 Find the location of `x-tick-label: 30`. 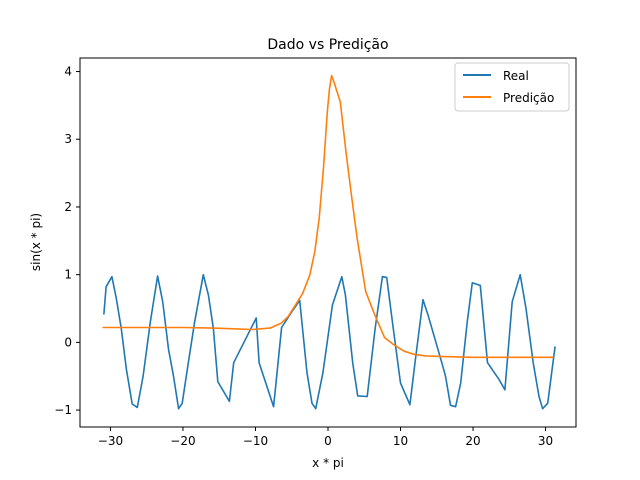

x-tick-label: 30 is located at coordinates (545, 441).